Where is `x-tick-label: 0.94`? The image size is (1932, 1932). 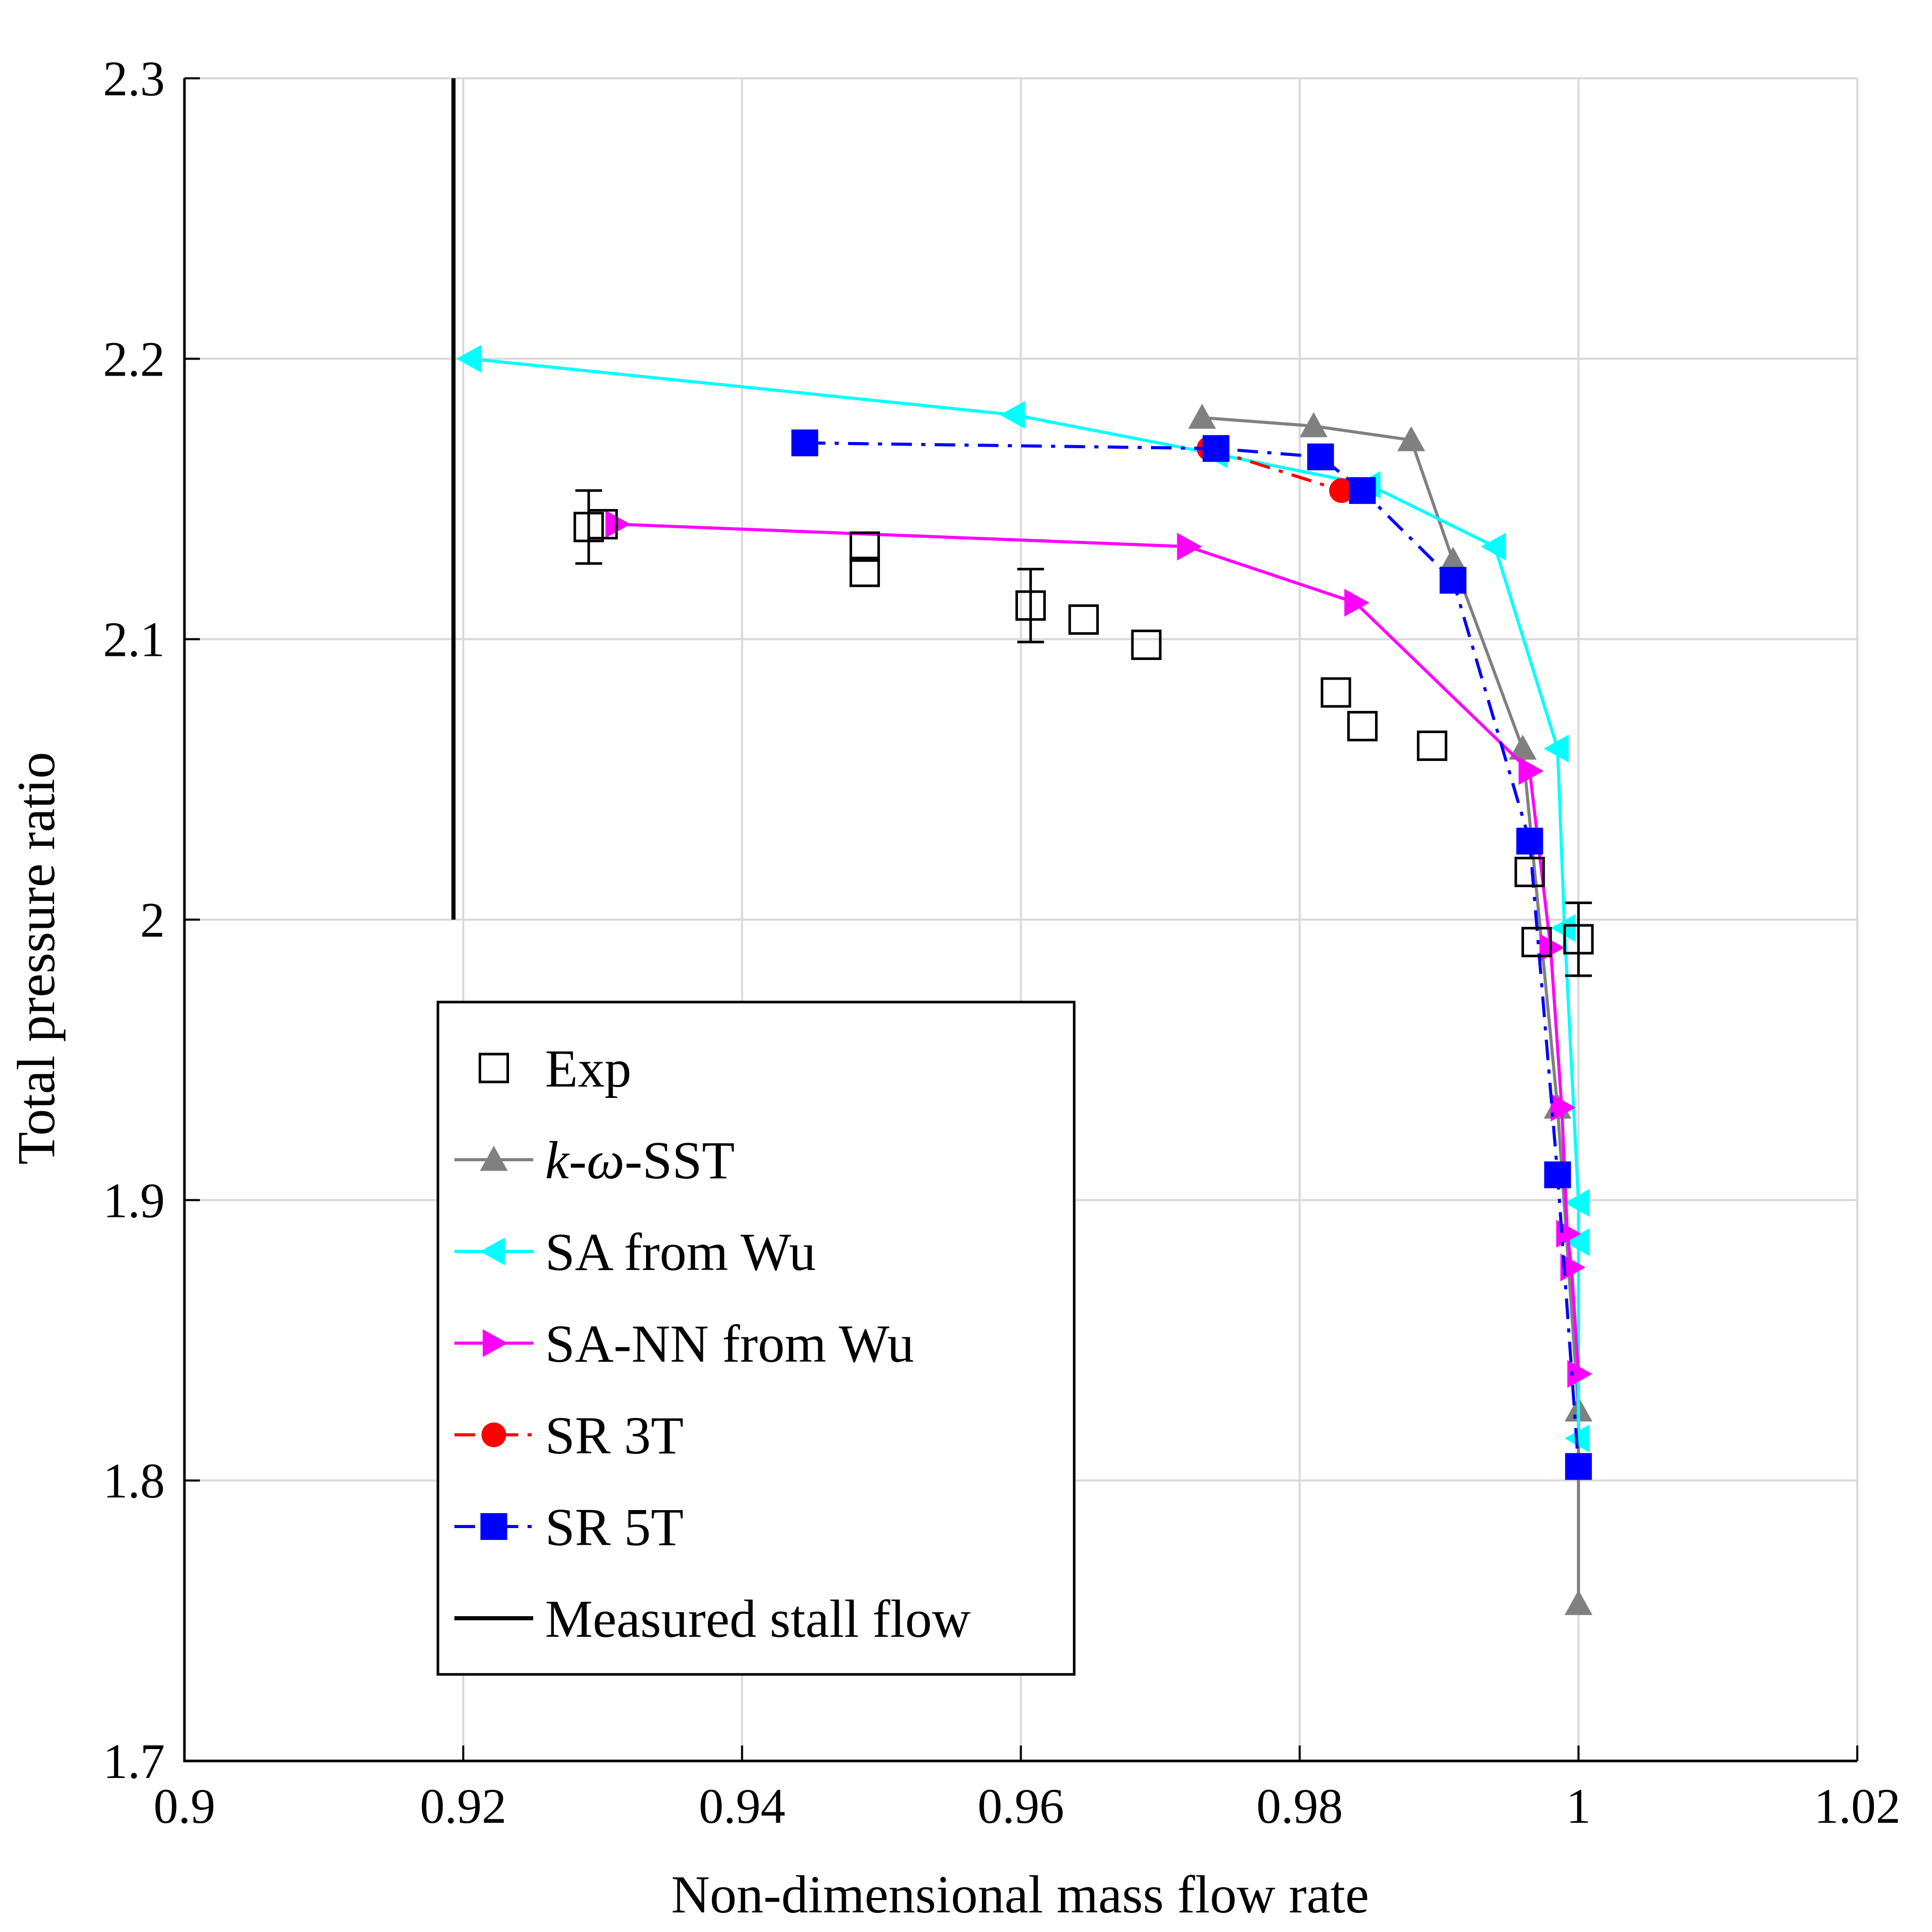
x-tick-label: 0.94 is located at coordinates (742, 1806).